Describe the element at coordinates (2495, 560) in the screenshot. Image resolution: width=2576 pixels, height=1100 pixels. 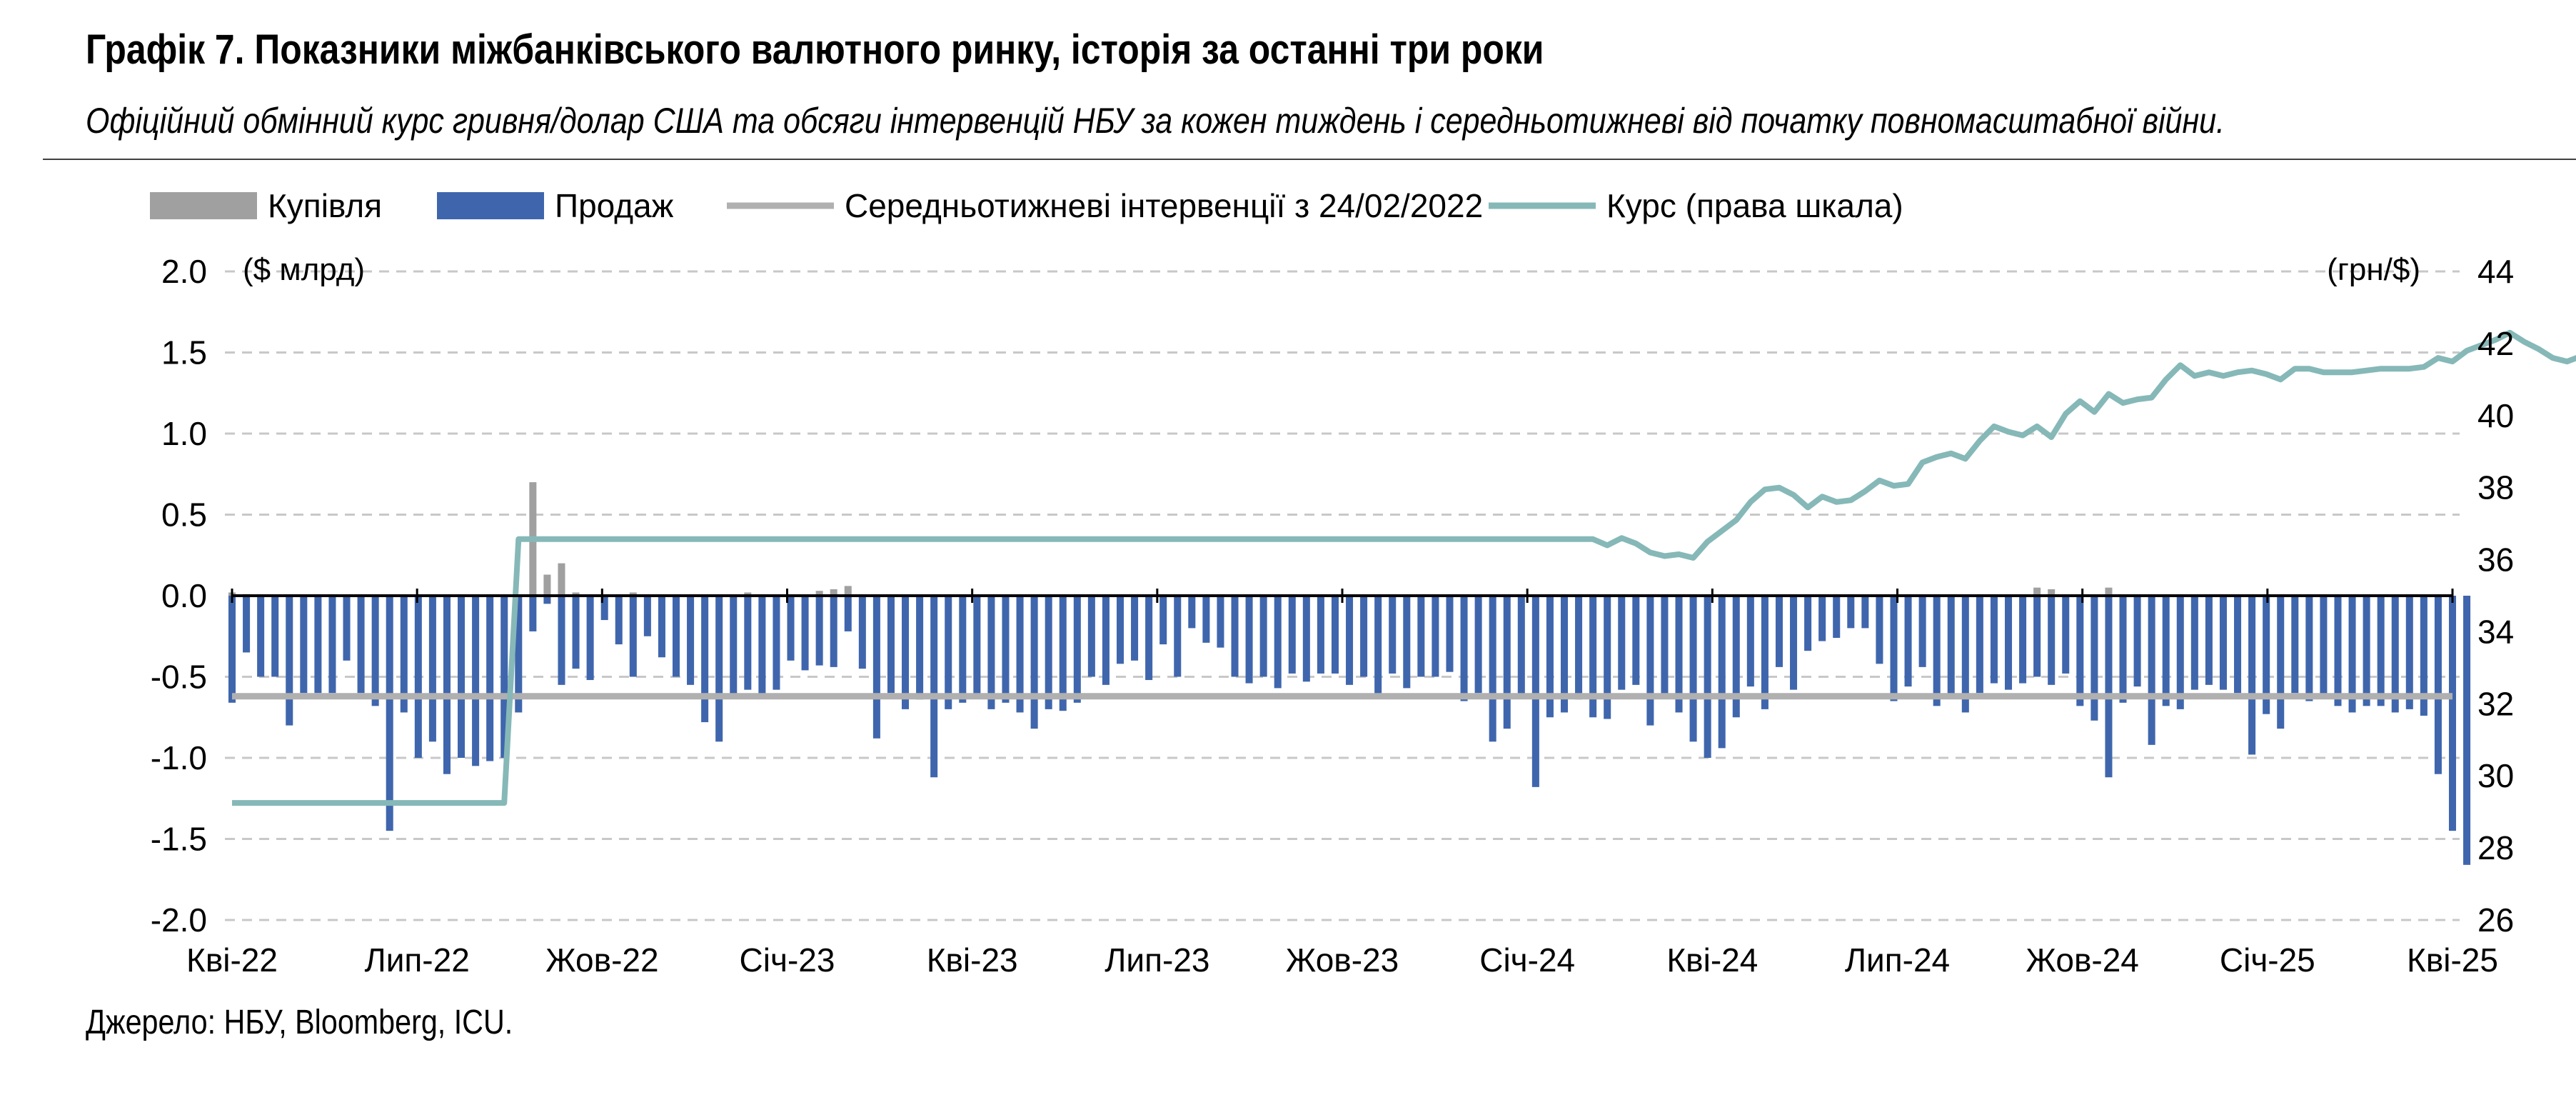
I see `right-tick-label: 36` at that location.